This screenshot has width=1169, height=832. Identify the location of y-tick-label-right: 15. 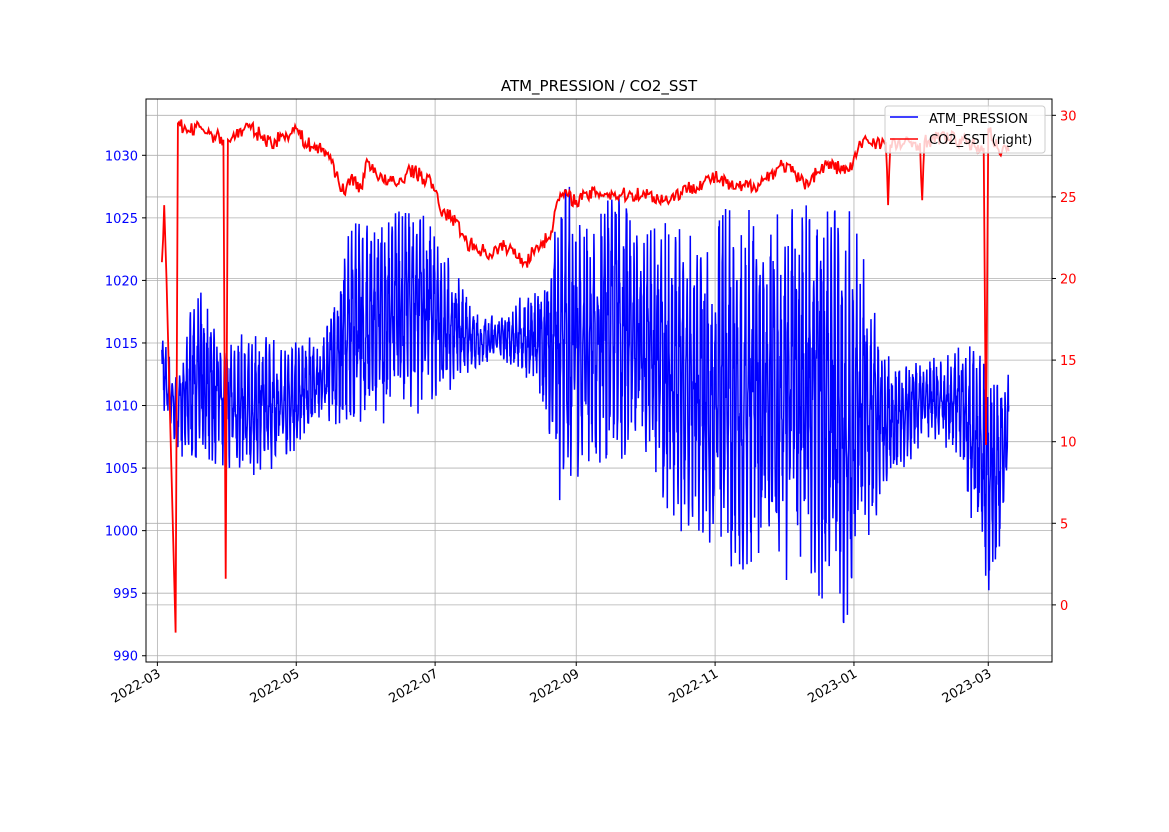
(1068, 361).